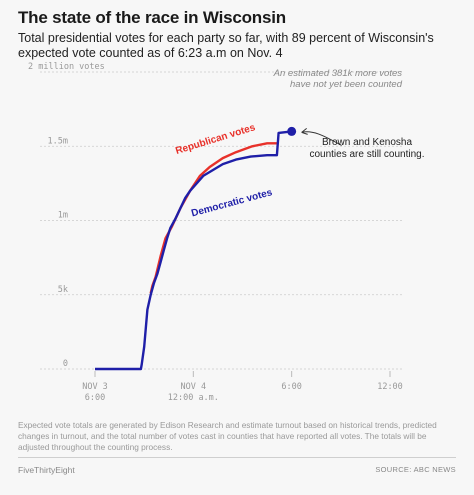 This screenshot has height=495, width=474. I want to click on x-tick-label: NOV 3, so click(95, 387).